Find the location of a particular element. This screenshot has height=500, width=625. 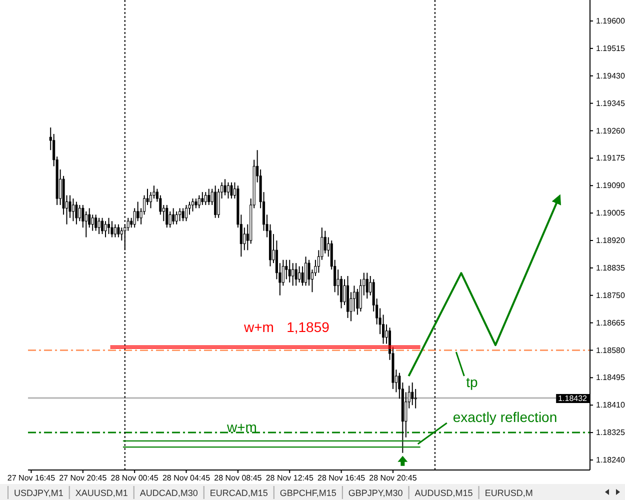

y-tick-label: 1.19260 is located at coordinates (610, 131).